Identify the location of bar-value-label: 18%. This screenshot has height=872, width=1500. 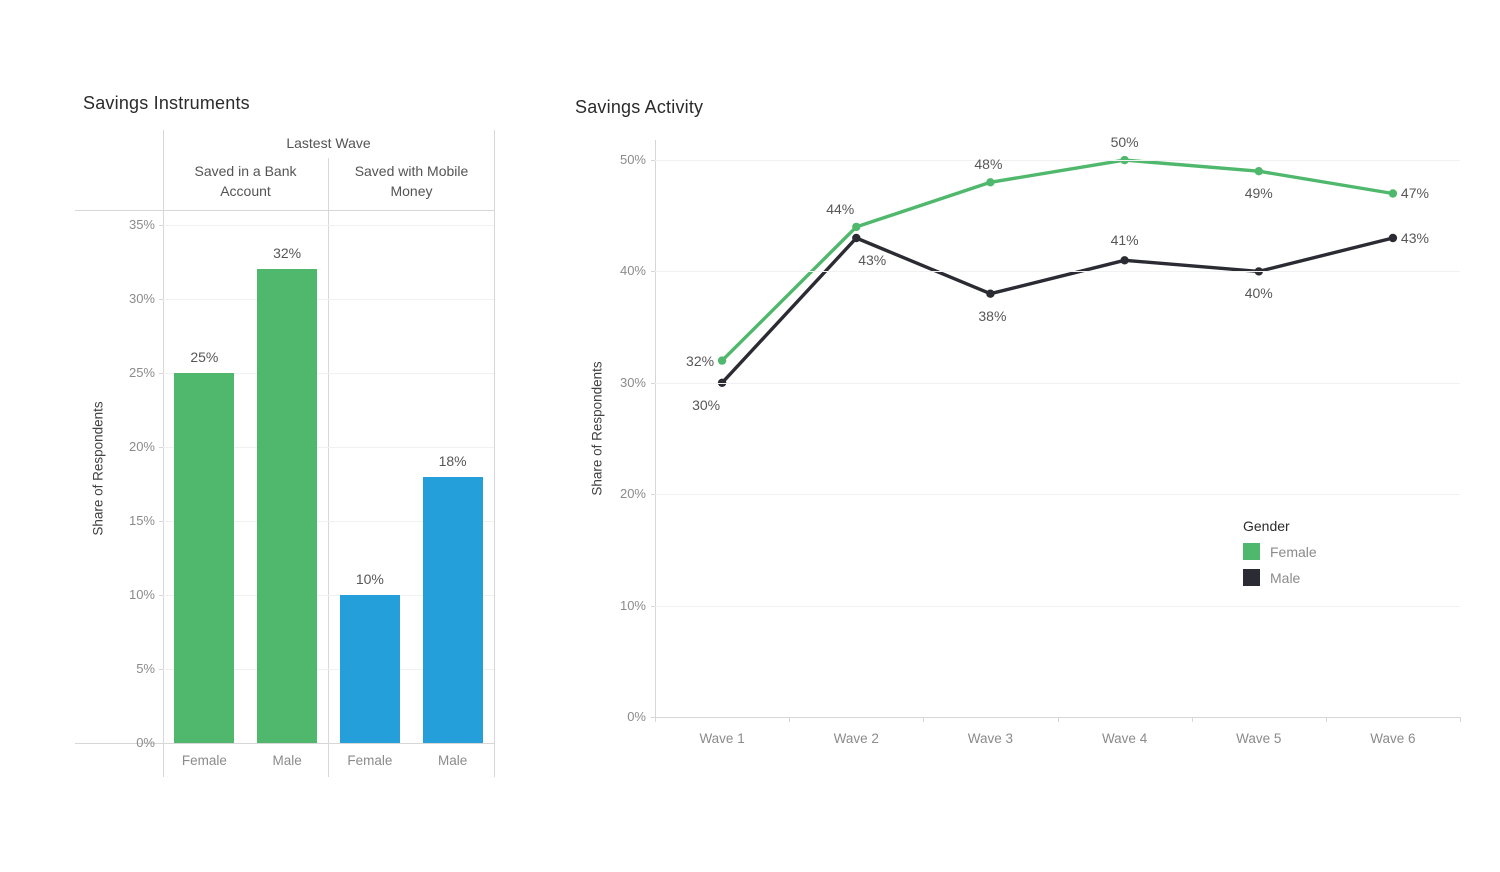
(452, 460).